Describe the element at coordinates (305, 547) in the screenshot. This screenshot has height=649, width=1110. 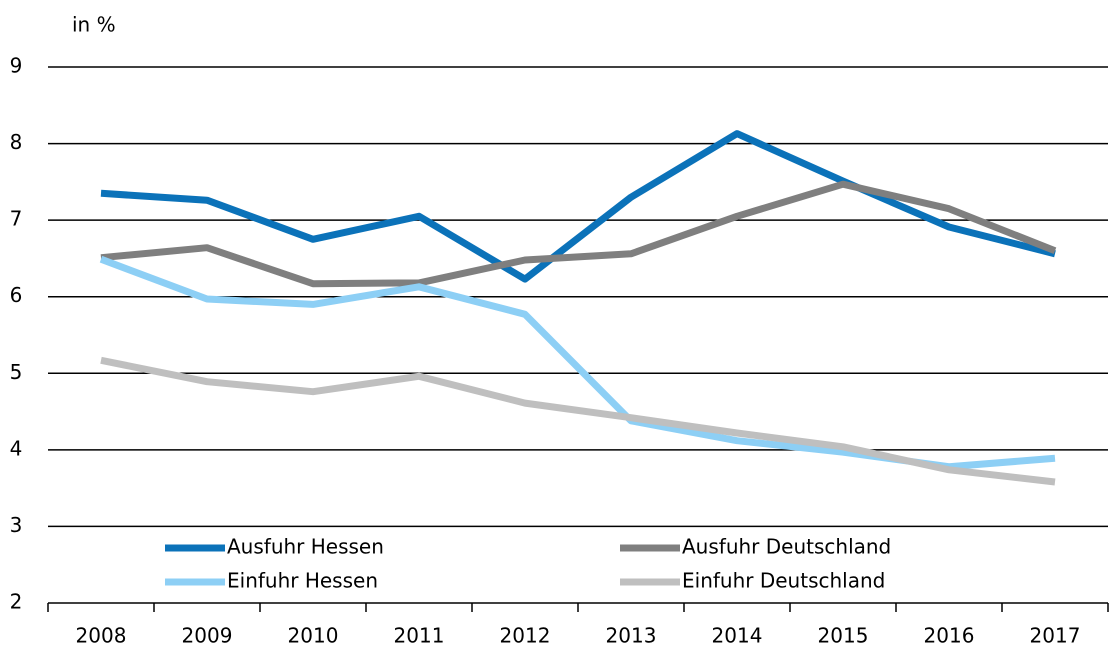
I see `legend-label: Ausfuhr Hessen` at that location.